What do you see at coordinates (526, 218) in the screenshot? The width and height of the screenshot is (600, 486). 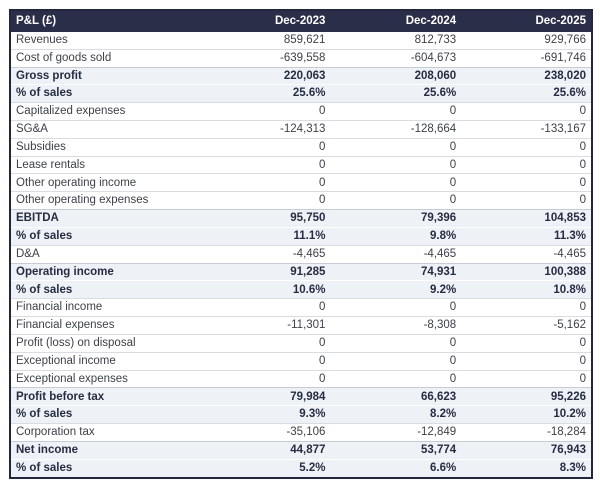 I see `row-value: 104,853` at bounding box center [526, 218].